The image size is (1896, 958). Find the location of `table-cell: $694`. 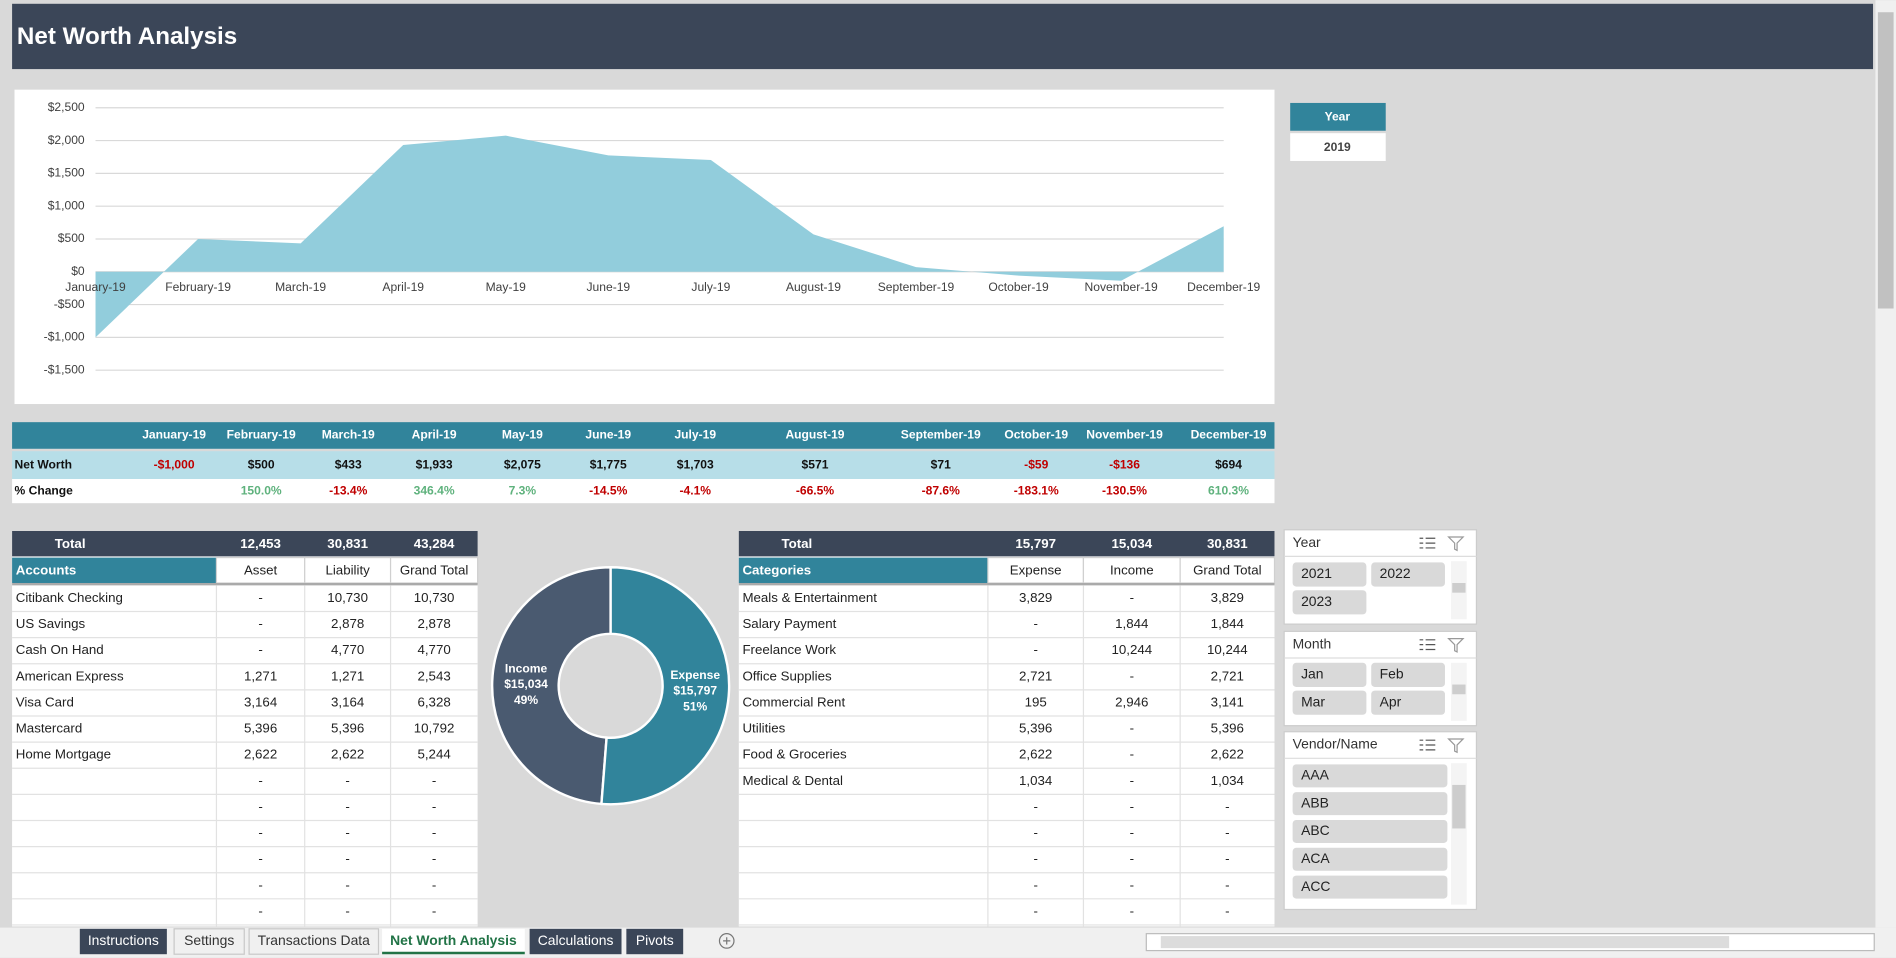

table-cell: $694 is located at coordinates (1228, 464).